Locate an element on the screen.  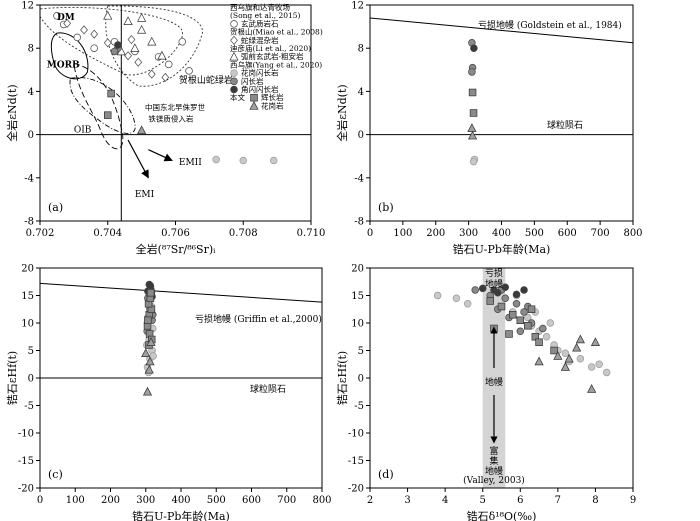
field-oib is located at coordinates (98, 106).